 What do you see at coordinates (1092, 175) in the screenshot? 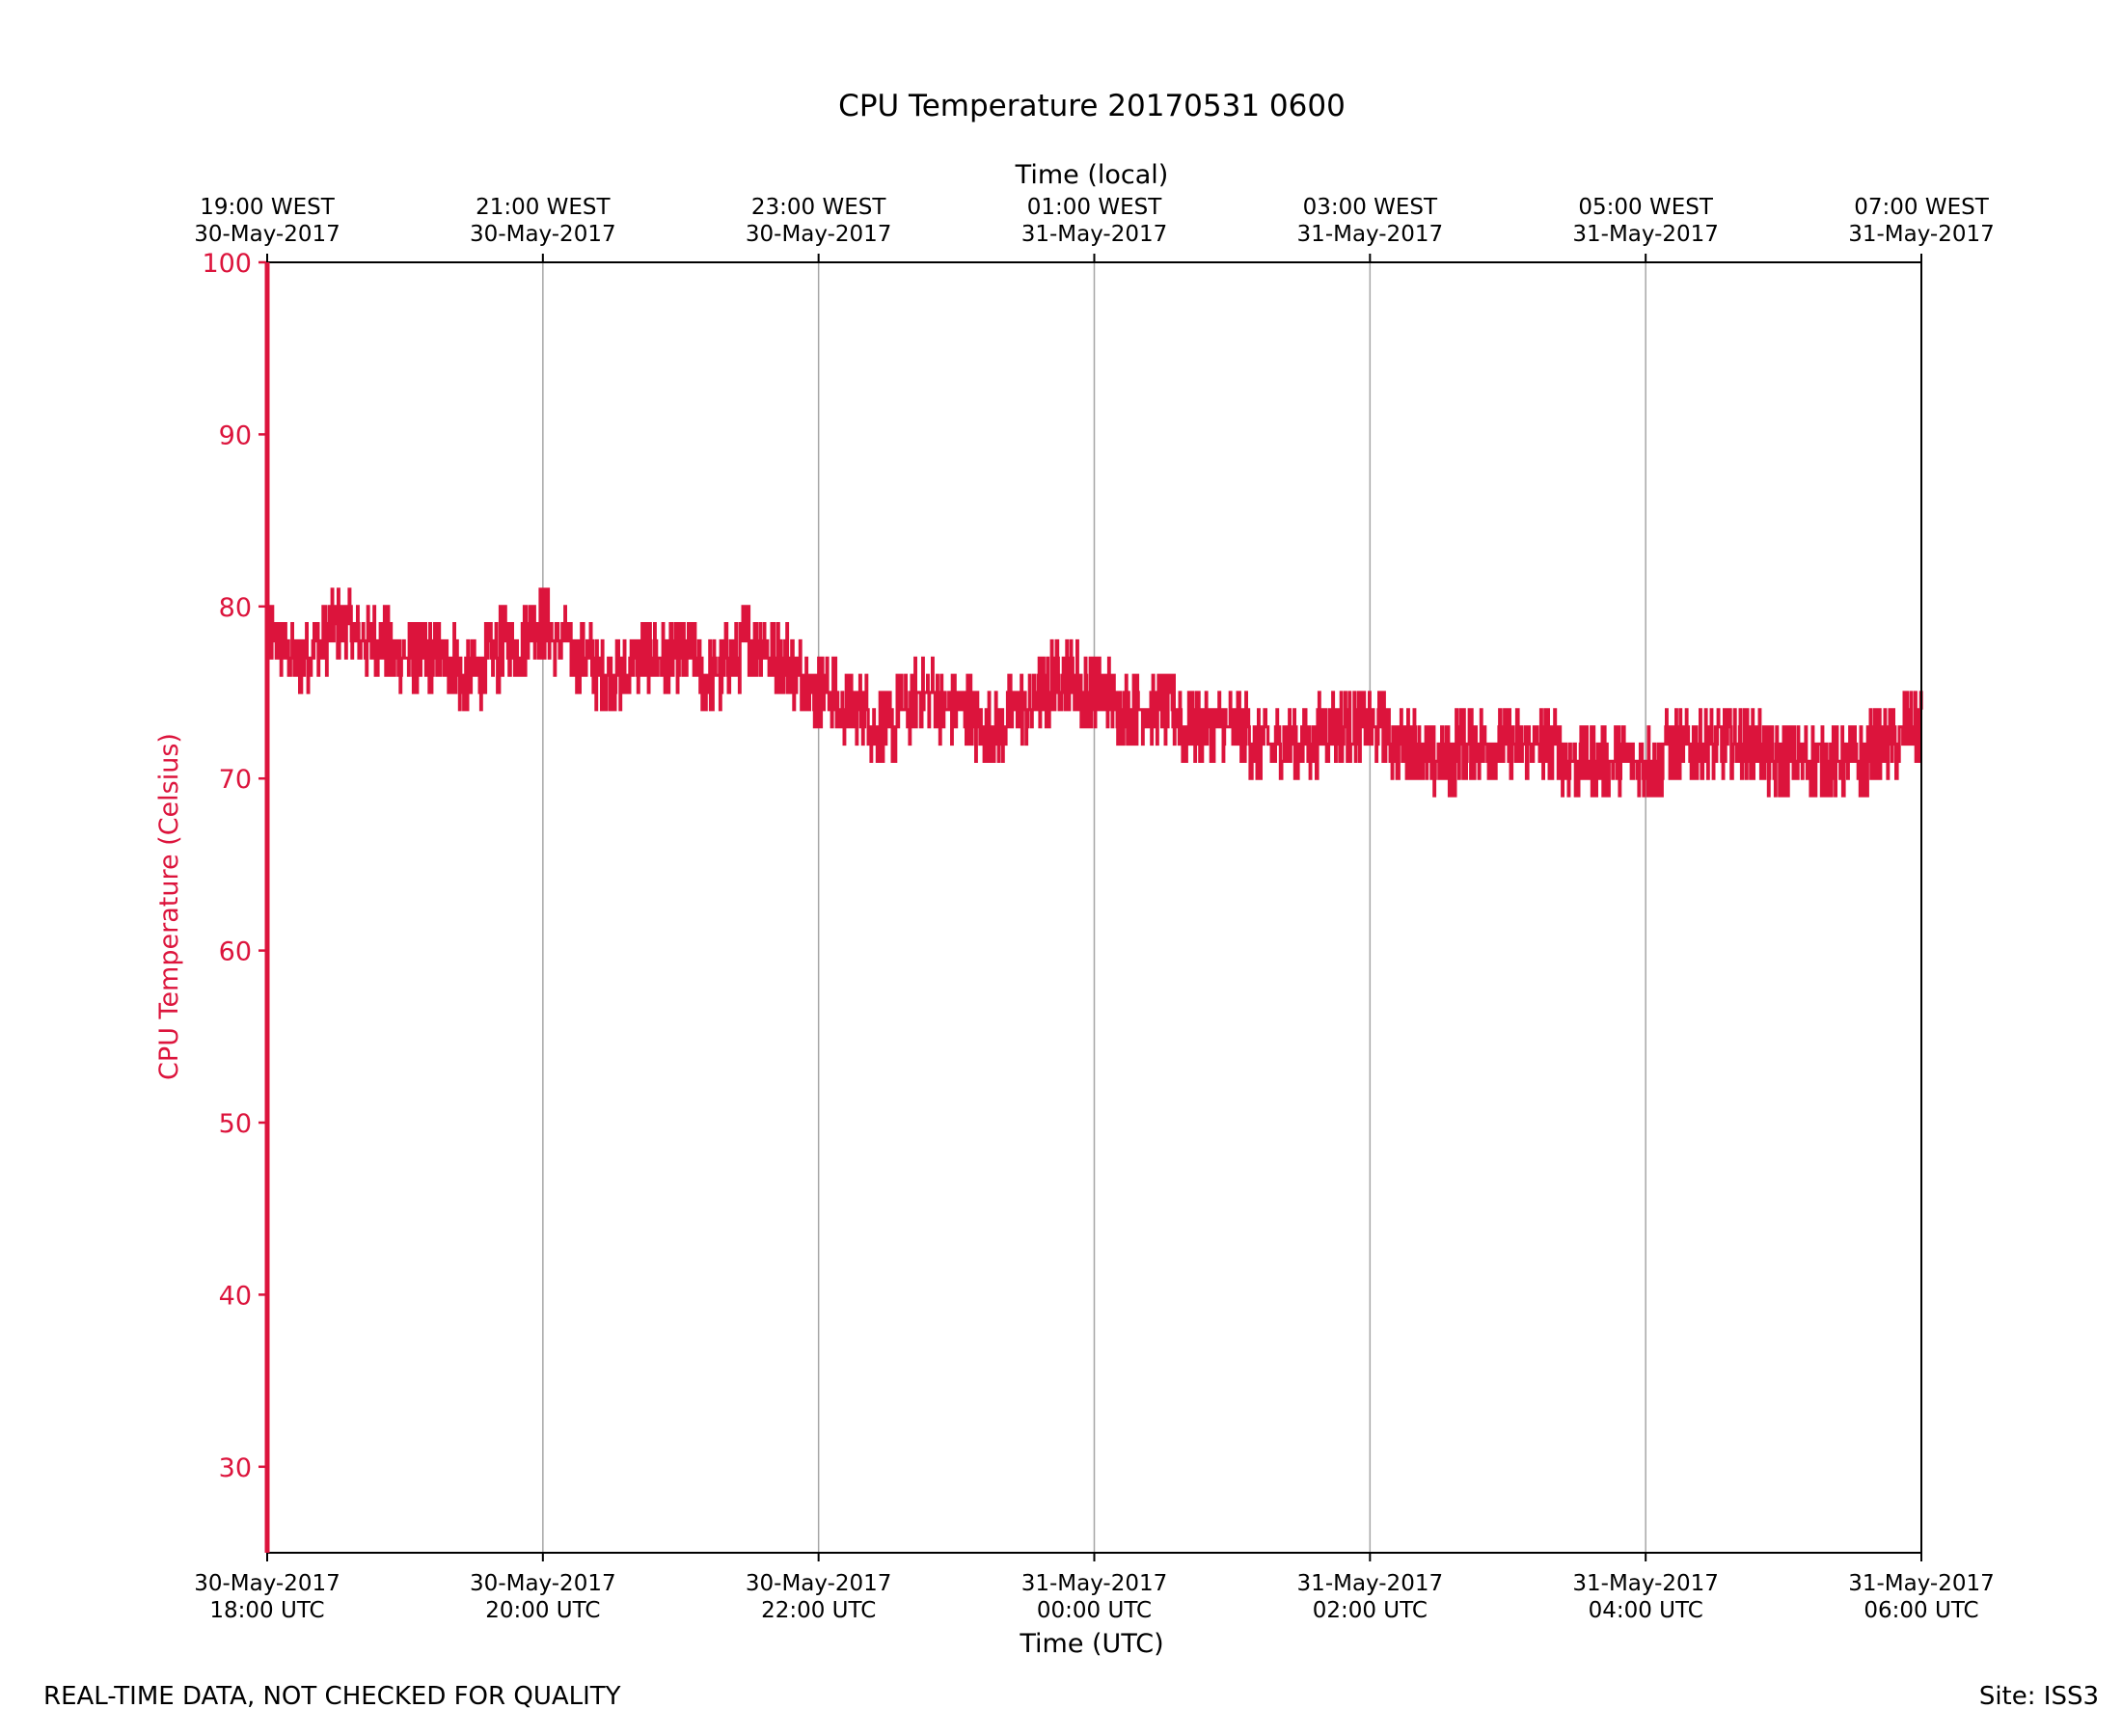
I see `x-axis-top-label: Time (local)` at bounding box center [1092, 175].